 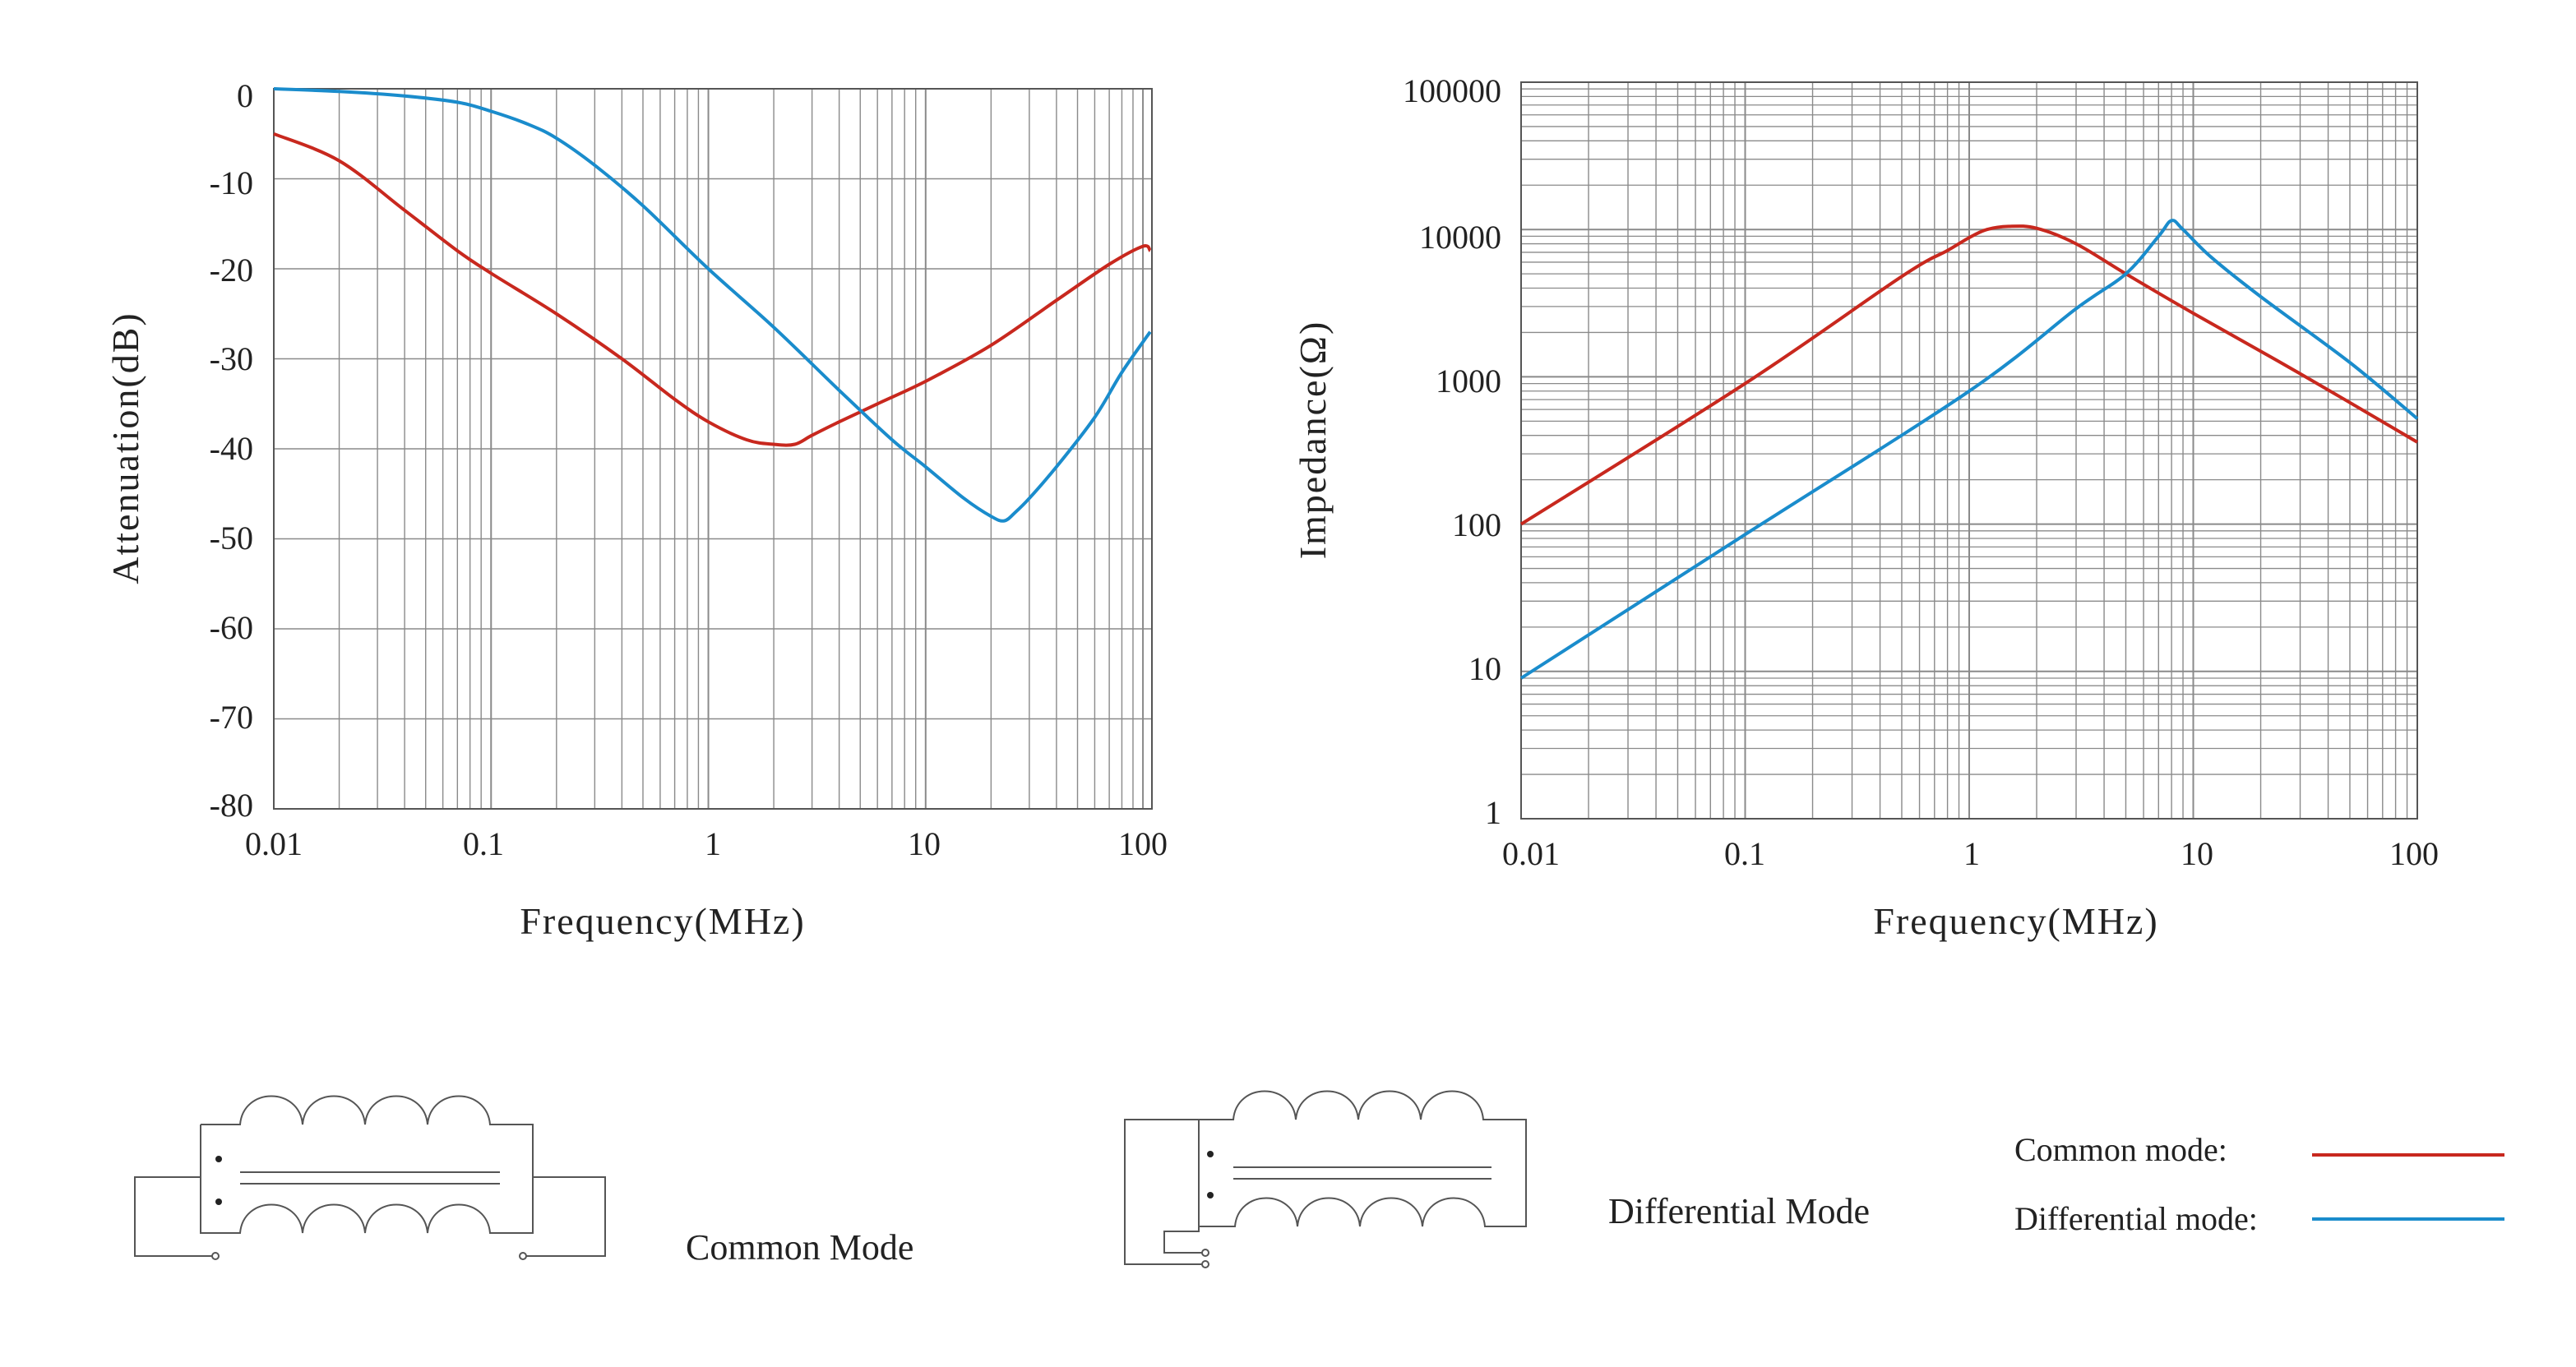 What do you see at coordinates (125, 448) in the screenshot?
I see `attenuation-y-axis-label: Attenuation(dB)` at bounding box center [125, 448].